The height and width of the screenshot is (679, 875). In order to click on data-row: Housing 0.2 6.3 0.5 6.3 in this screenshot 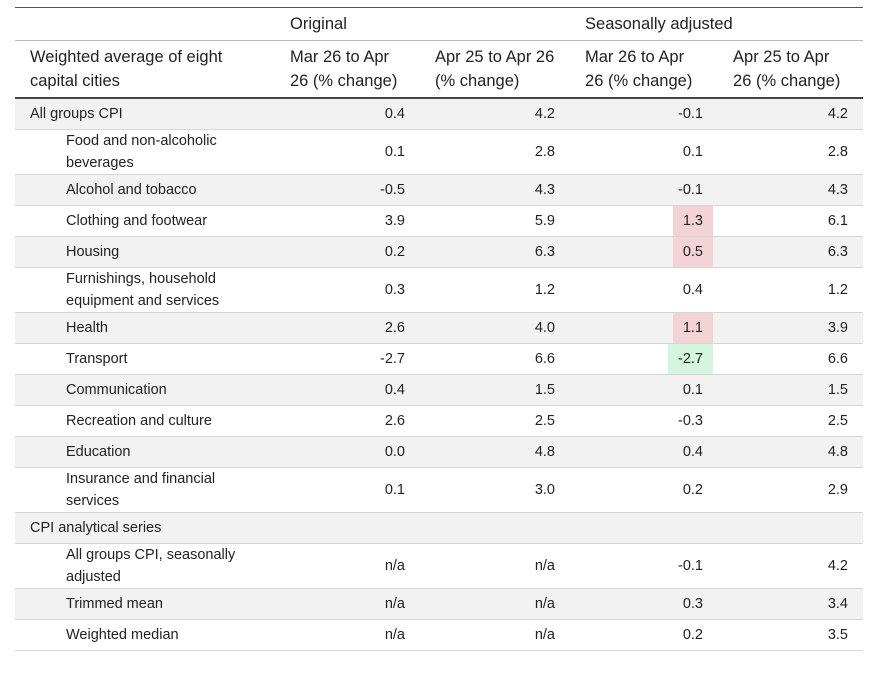, I will do `click(439, 252)`.